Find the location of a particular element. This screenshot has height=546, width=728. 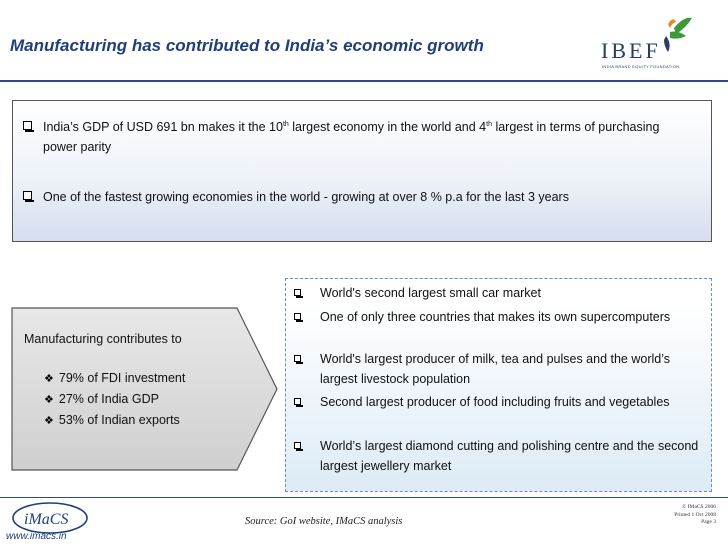

list-item: ❖ 79% of FDI investment is located at coordinates (114, 378).